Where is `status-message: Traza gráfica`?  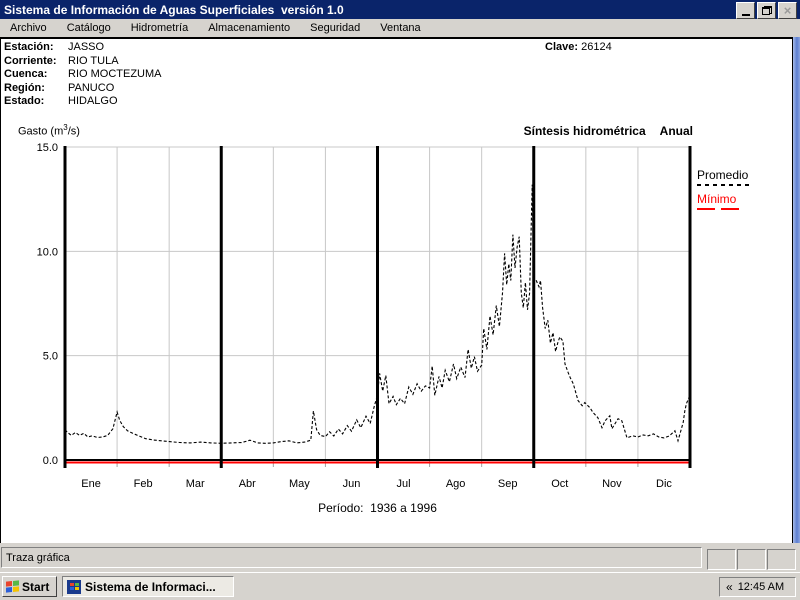 status-message: Traza gráfica is located at coordinates (351, 557).